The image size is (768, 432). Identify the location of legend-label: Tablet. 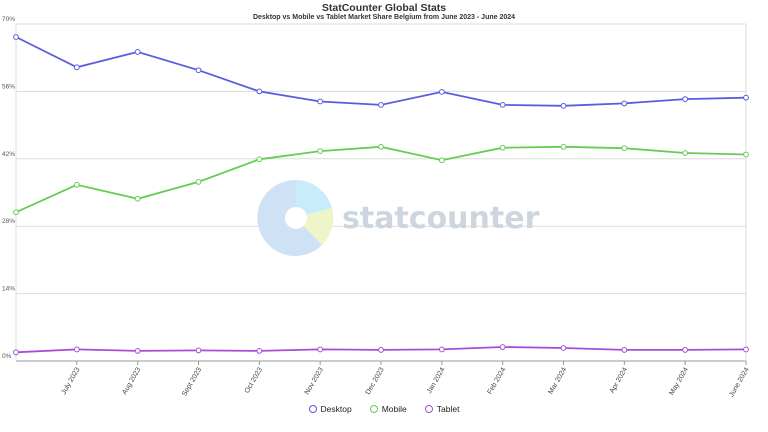
(448, 409).